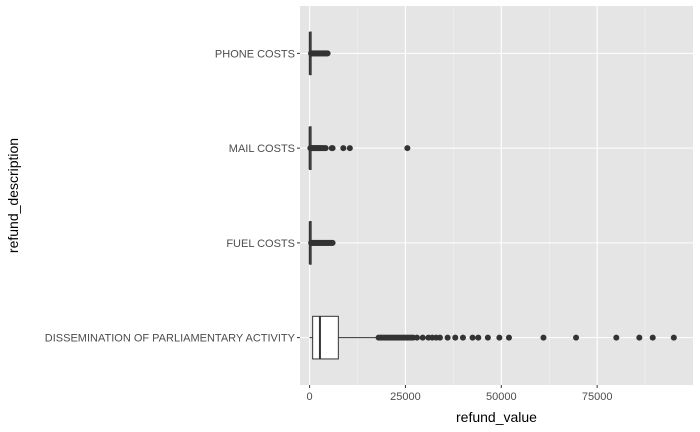 The height and width of the screenshot is (432, 700). What do you see at coordinates (262, 149) in the screenshot?
I see `y-tick-label: MAIL COSTS` at bounding box center [262, 149].